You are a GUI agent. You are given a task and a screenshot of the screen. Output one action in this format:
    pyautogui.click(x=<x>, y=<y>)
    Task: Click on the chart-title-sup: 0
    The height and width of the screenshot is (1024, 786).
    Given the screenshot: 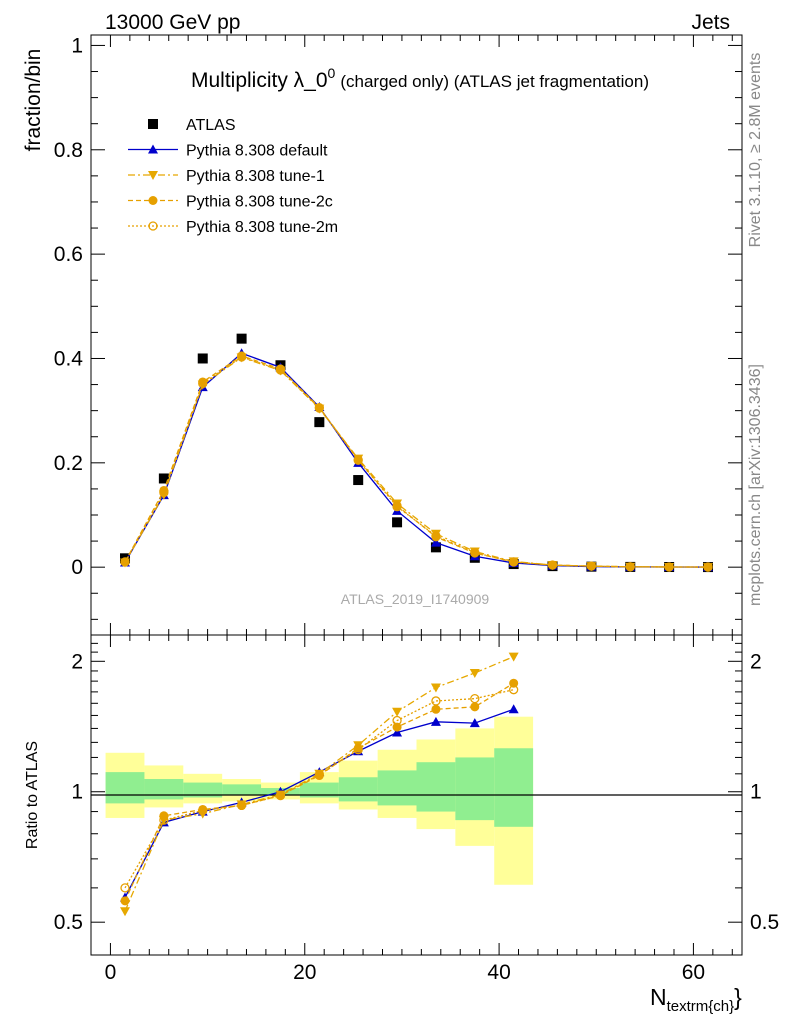 What is the action you would take?
    pyautogui.click(x=332, y=73)
    